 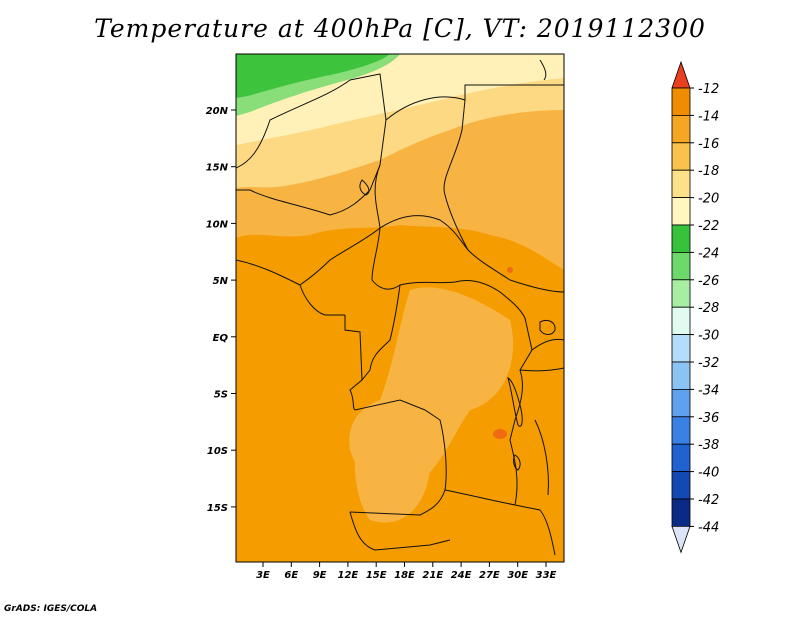 What do you see at coordinates (217, 451) in the screenshot?
I see `lat-tick-label: 10S` at bounding box center [217, 451].